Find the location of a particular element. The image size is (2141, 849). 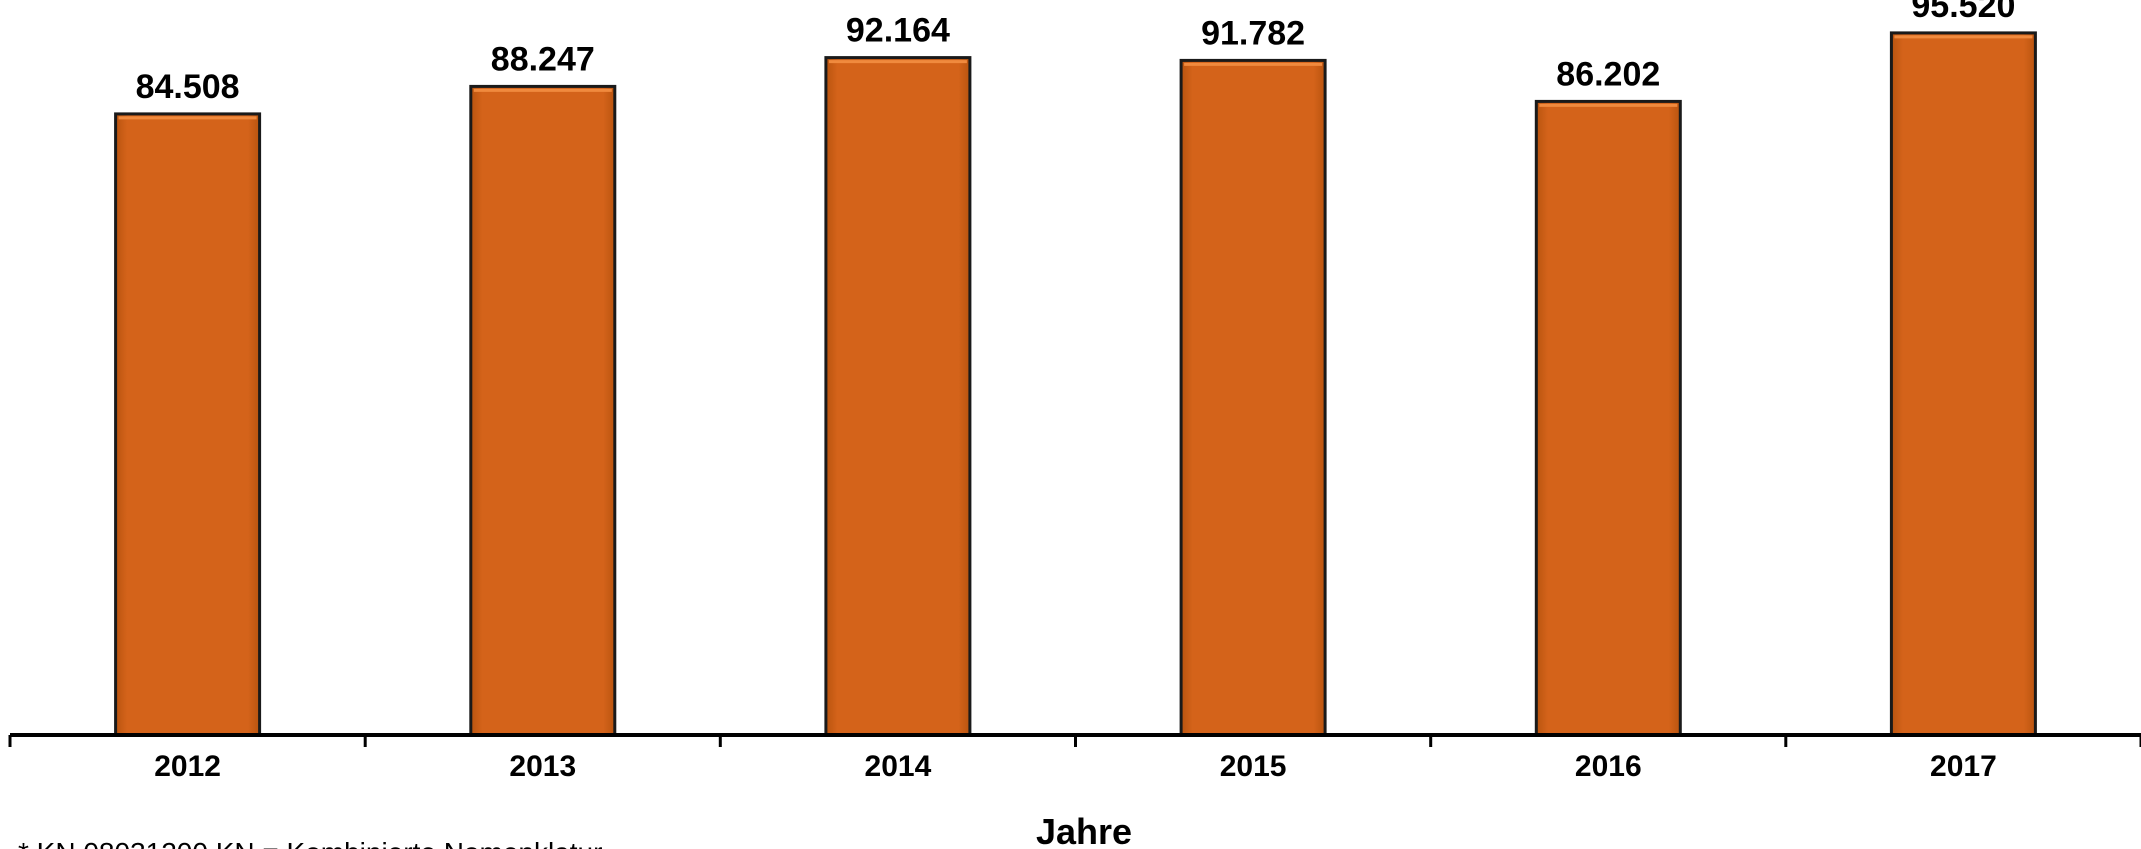

x-tick-label-2016: 2016 is located at coordinates (1608, 766).